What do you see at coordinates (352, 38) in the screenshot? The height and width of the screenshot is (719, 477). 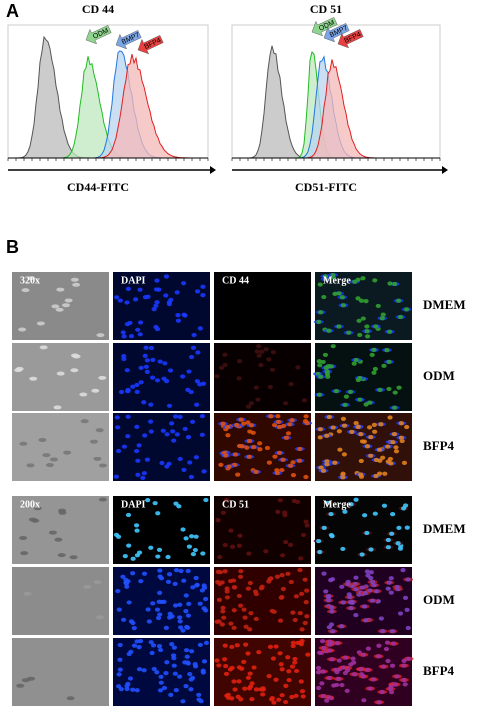 I see `arrow-label: BFP4` at bounding box center [352, 38].